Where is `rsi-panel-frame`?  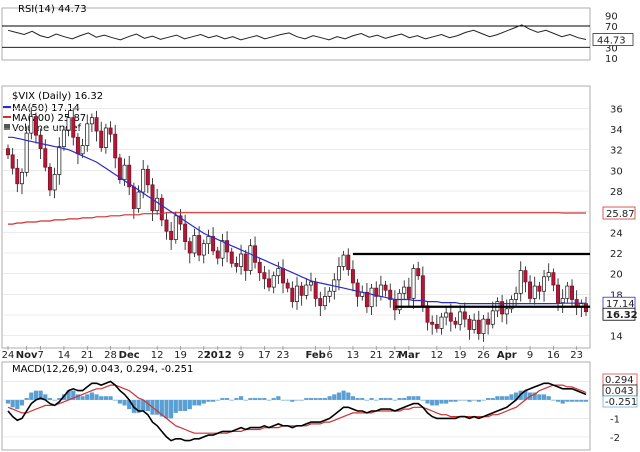
rsi-panel-frame is located at coordinates (296, 34).